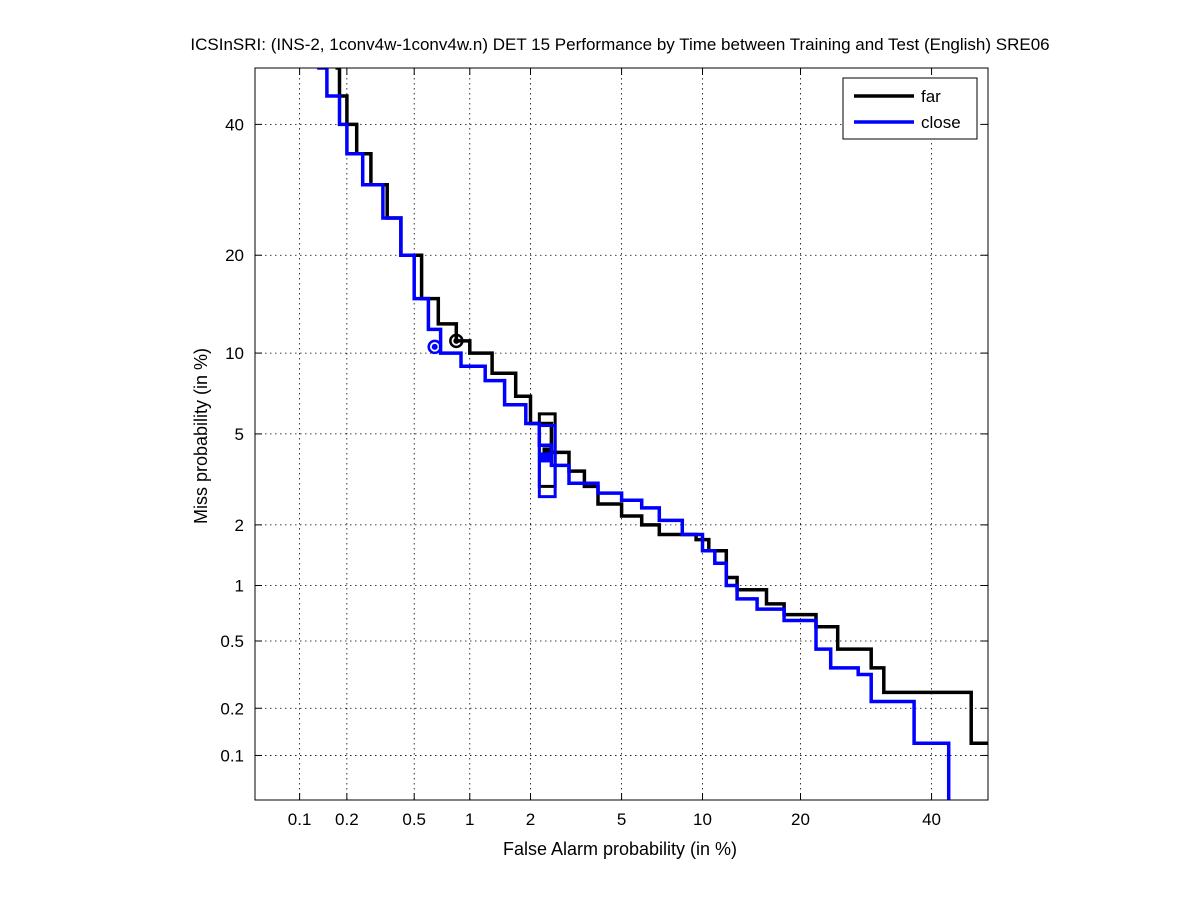 This screenshot has height=900, width=1201. What do you see at coordinates (931, 819) in the screenshot?
I see `x-tick-label: 40` at bounding box center [931, 819].